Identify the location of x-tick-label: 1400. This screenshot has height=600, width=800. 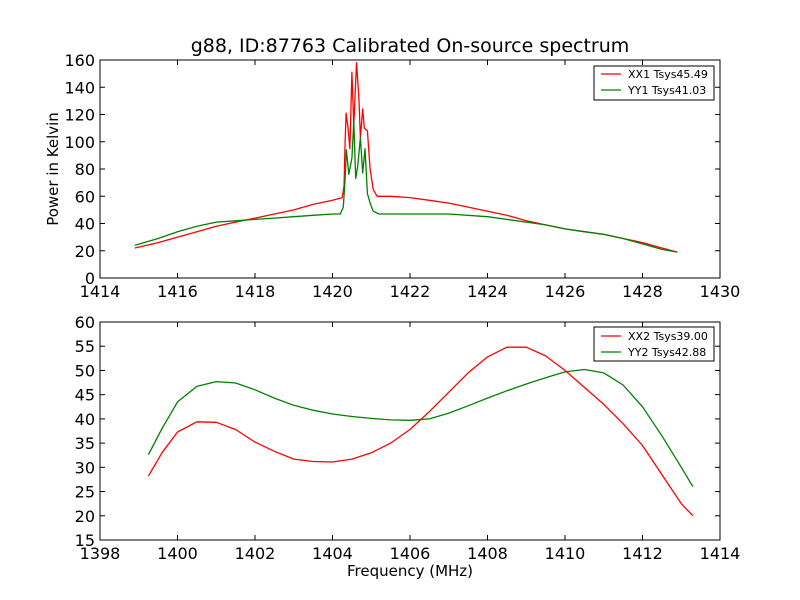
(177, 553).